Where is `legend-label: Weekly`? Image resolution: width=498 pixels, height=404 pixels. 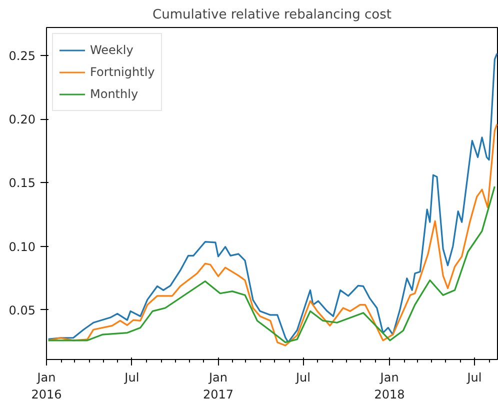 legend-label: Weekly is located at coordinates (112, 50).